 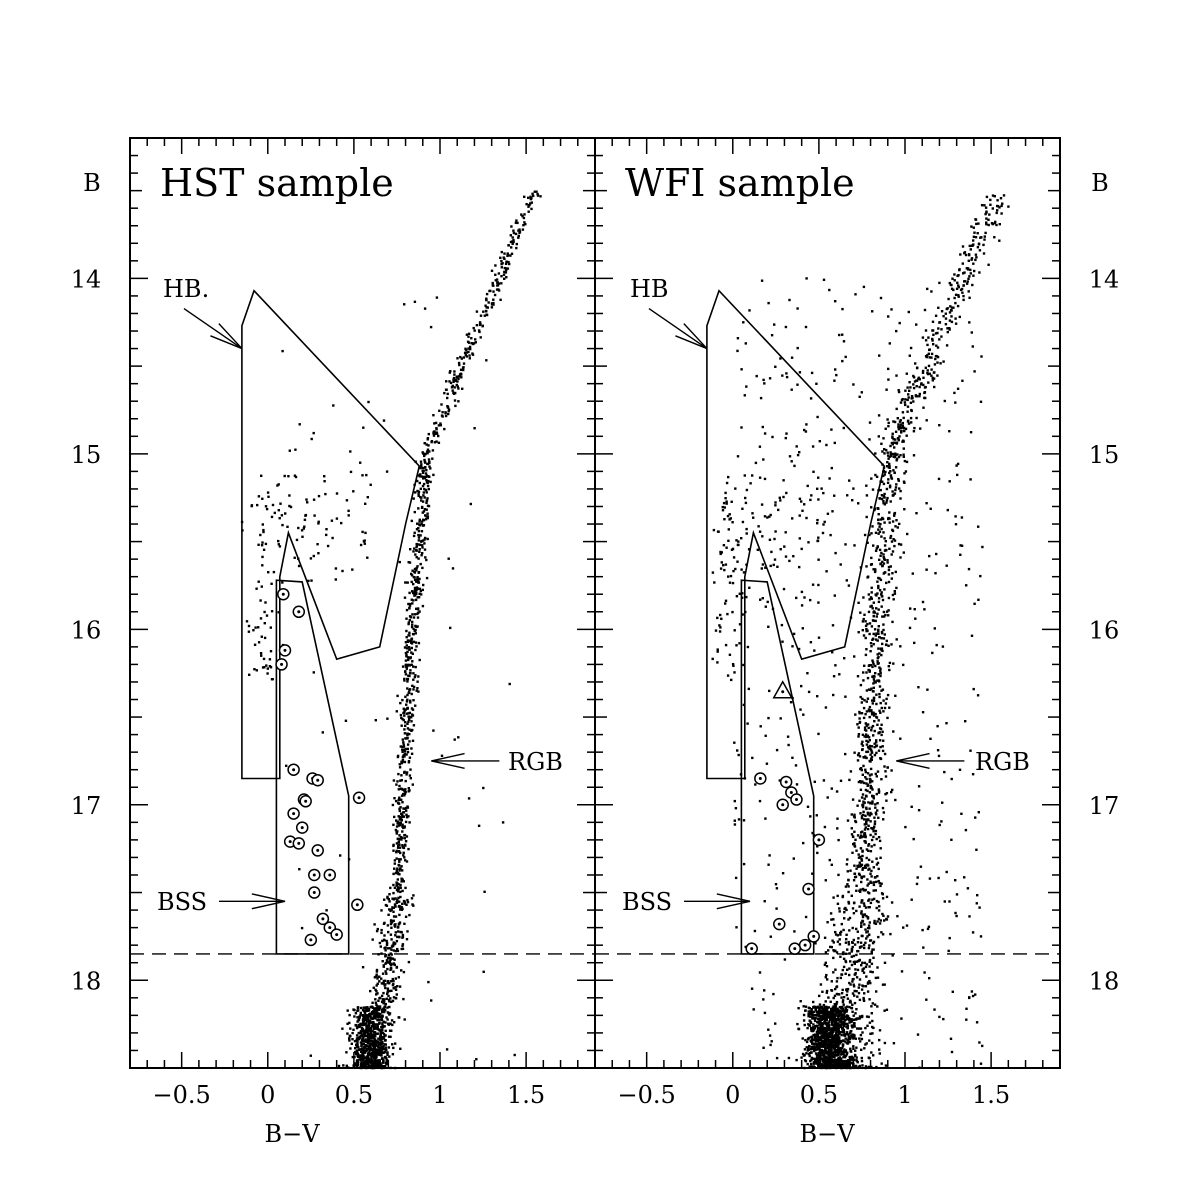 What do you see at coordinates (226, 336) in the screenshot?
I see `hst-annotation-arrow-head` at bounding box center [226, 336].